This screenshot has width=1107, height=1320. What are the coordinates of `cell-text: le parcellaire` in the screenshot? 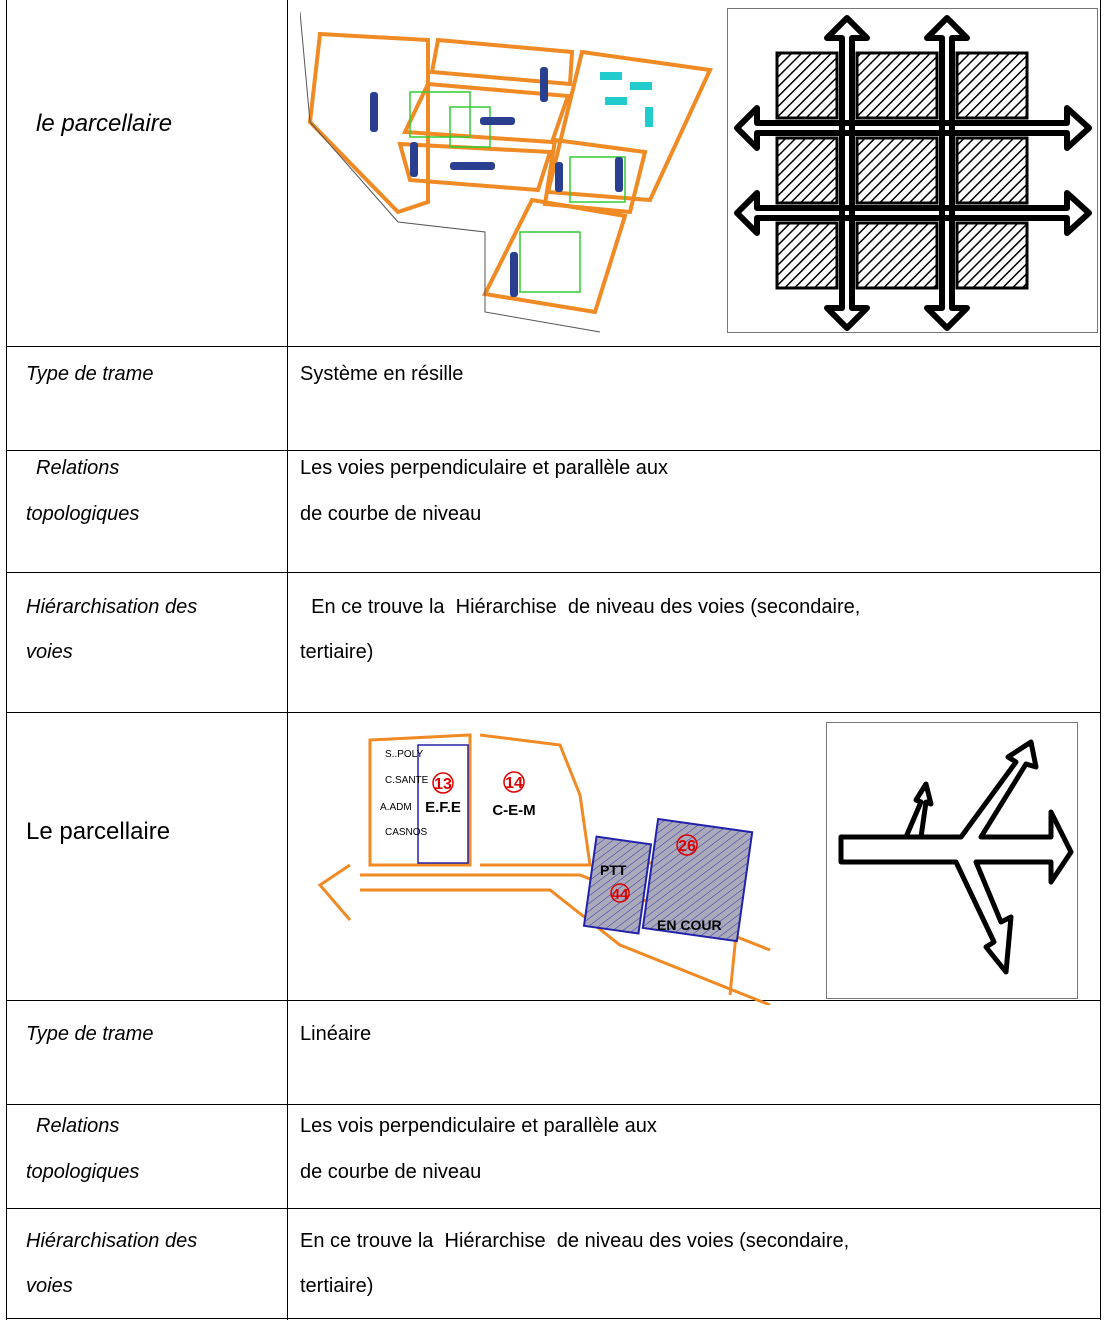 It's located at (104, 123).